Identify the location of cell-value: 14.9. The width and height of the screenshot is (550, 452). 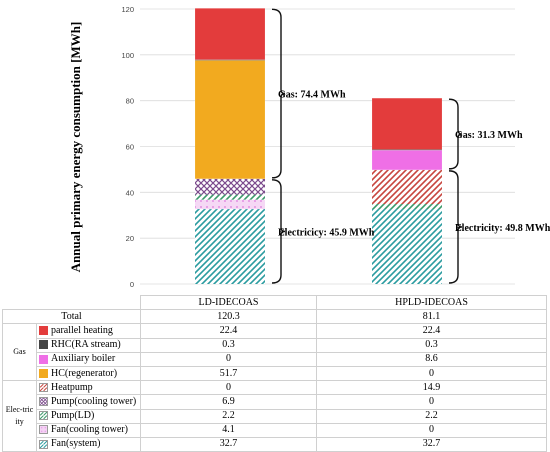
(431, 388).